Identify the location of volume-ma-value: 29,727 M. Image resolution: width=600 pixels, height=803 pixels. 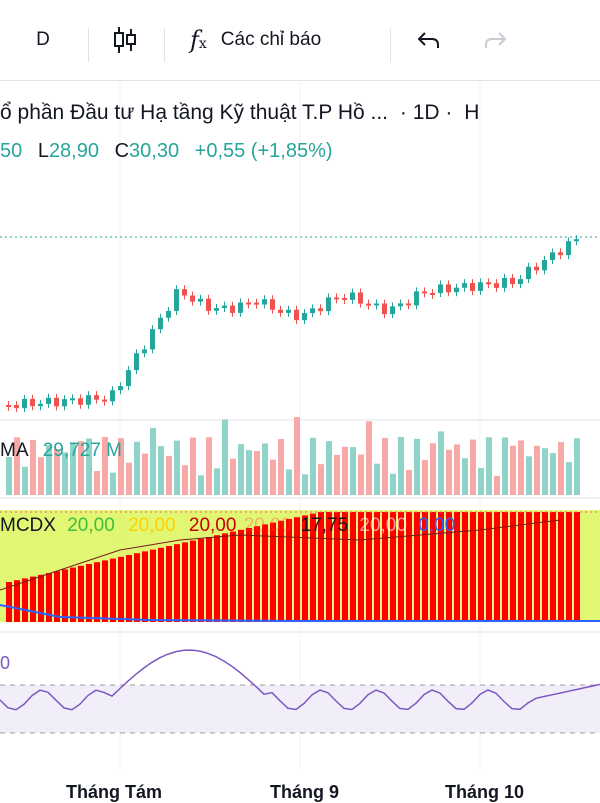
(82, 450).